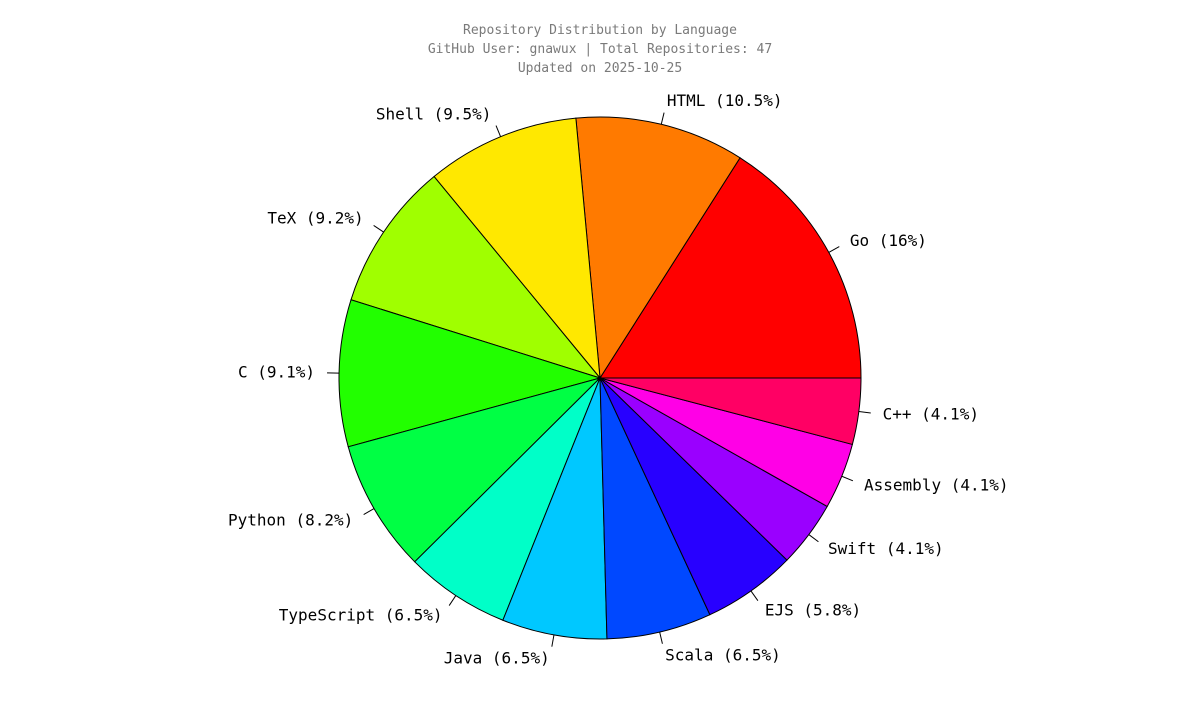  I want to click on pie-slice-label: Scala (6.5%), so click(723, 654).